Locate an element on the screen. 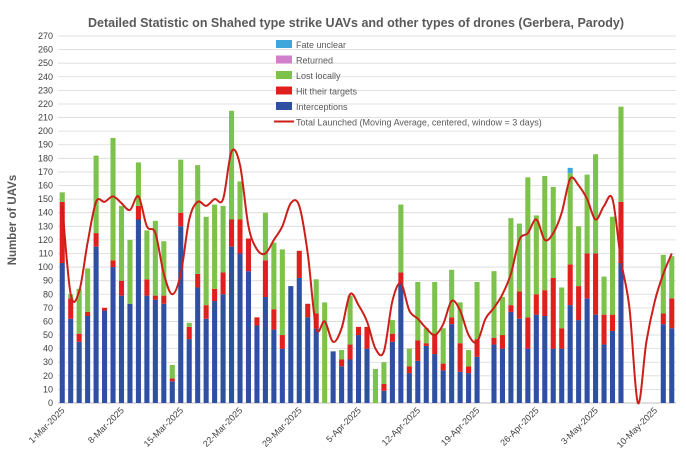 The height and width of the screenshot is (465, 686). y-tick-label: 20 is located at coordinates (48, 376).